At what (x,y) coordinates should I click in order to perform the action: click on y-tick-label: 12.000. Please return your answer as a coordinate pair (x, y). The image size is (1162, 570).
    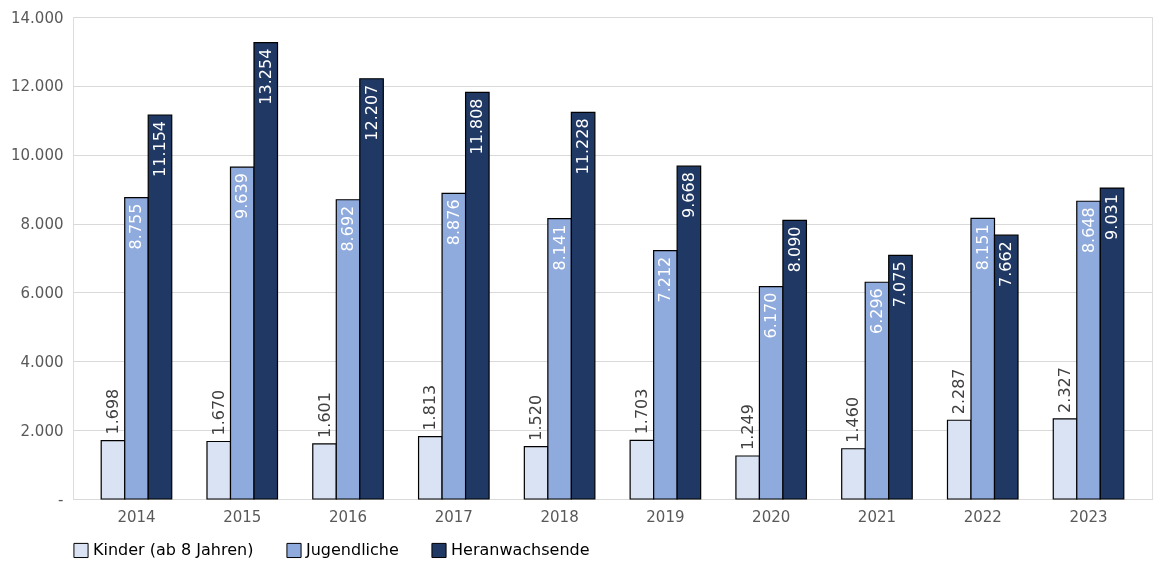
    Looking at the image, I should click on (37, 86).